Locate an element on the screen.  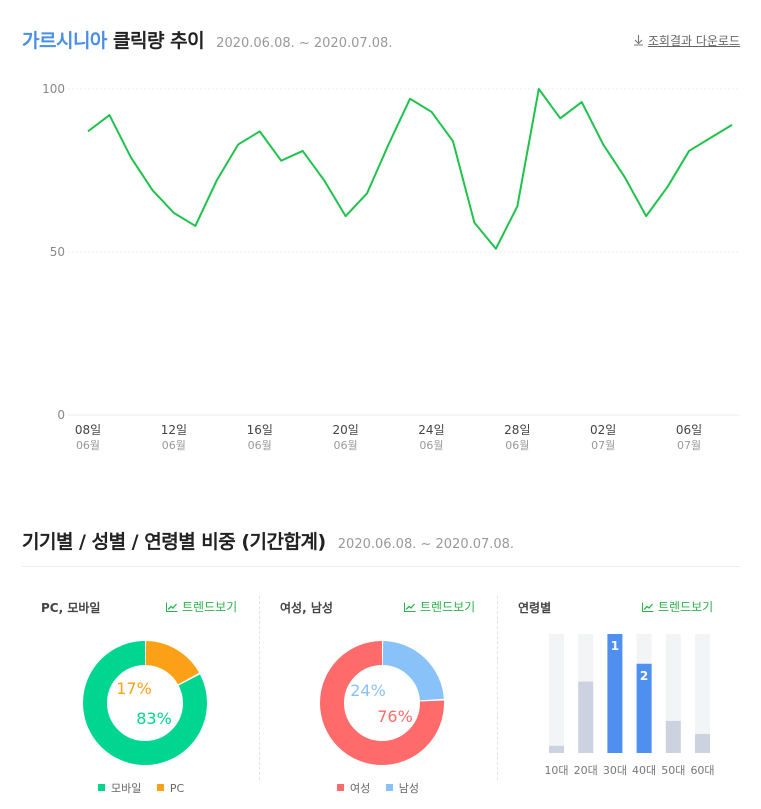
x-tick-day: 02일 is located at coordinates (603, 430).